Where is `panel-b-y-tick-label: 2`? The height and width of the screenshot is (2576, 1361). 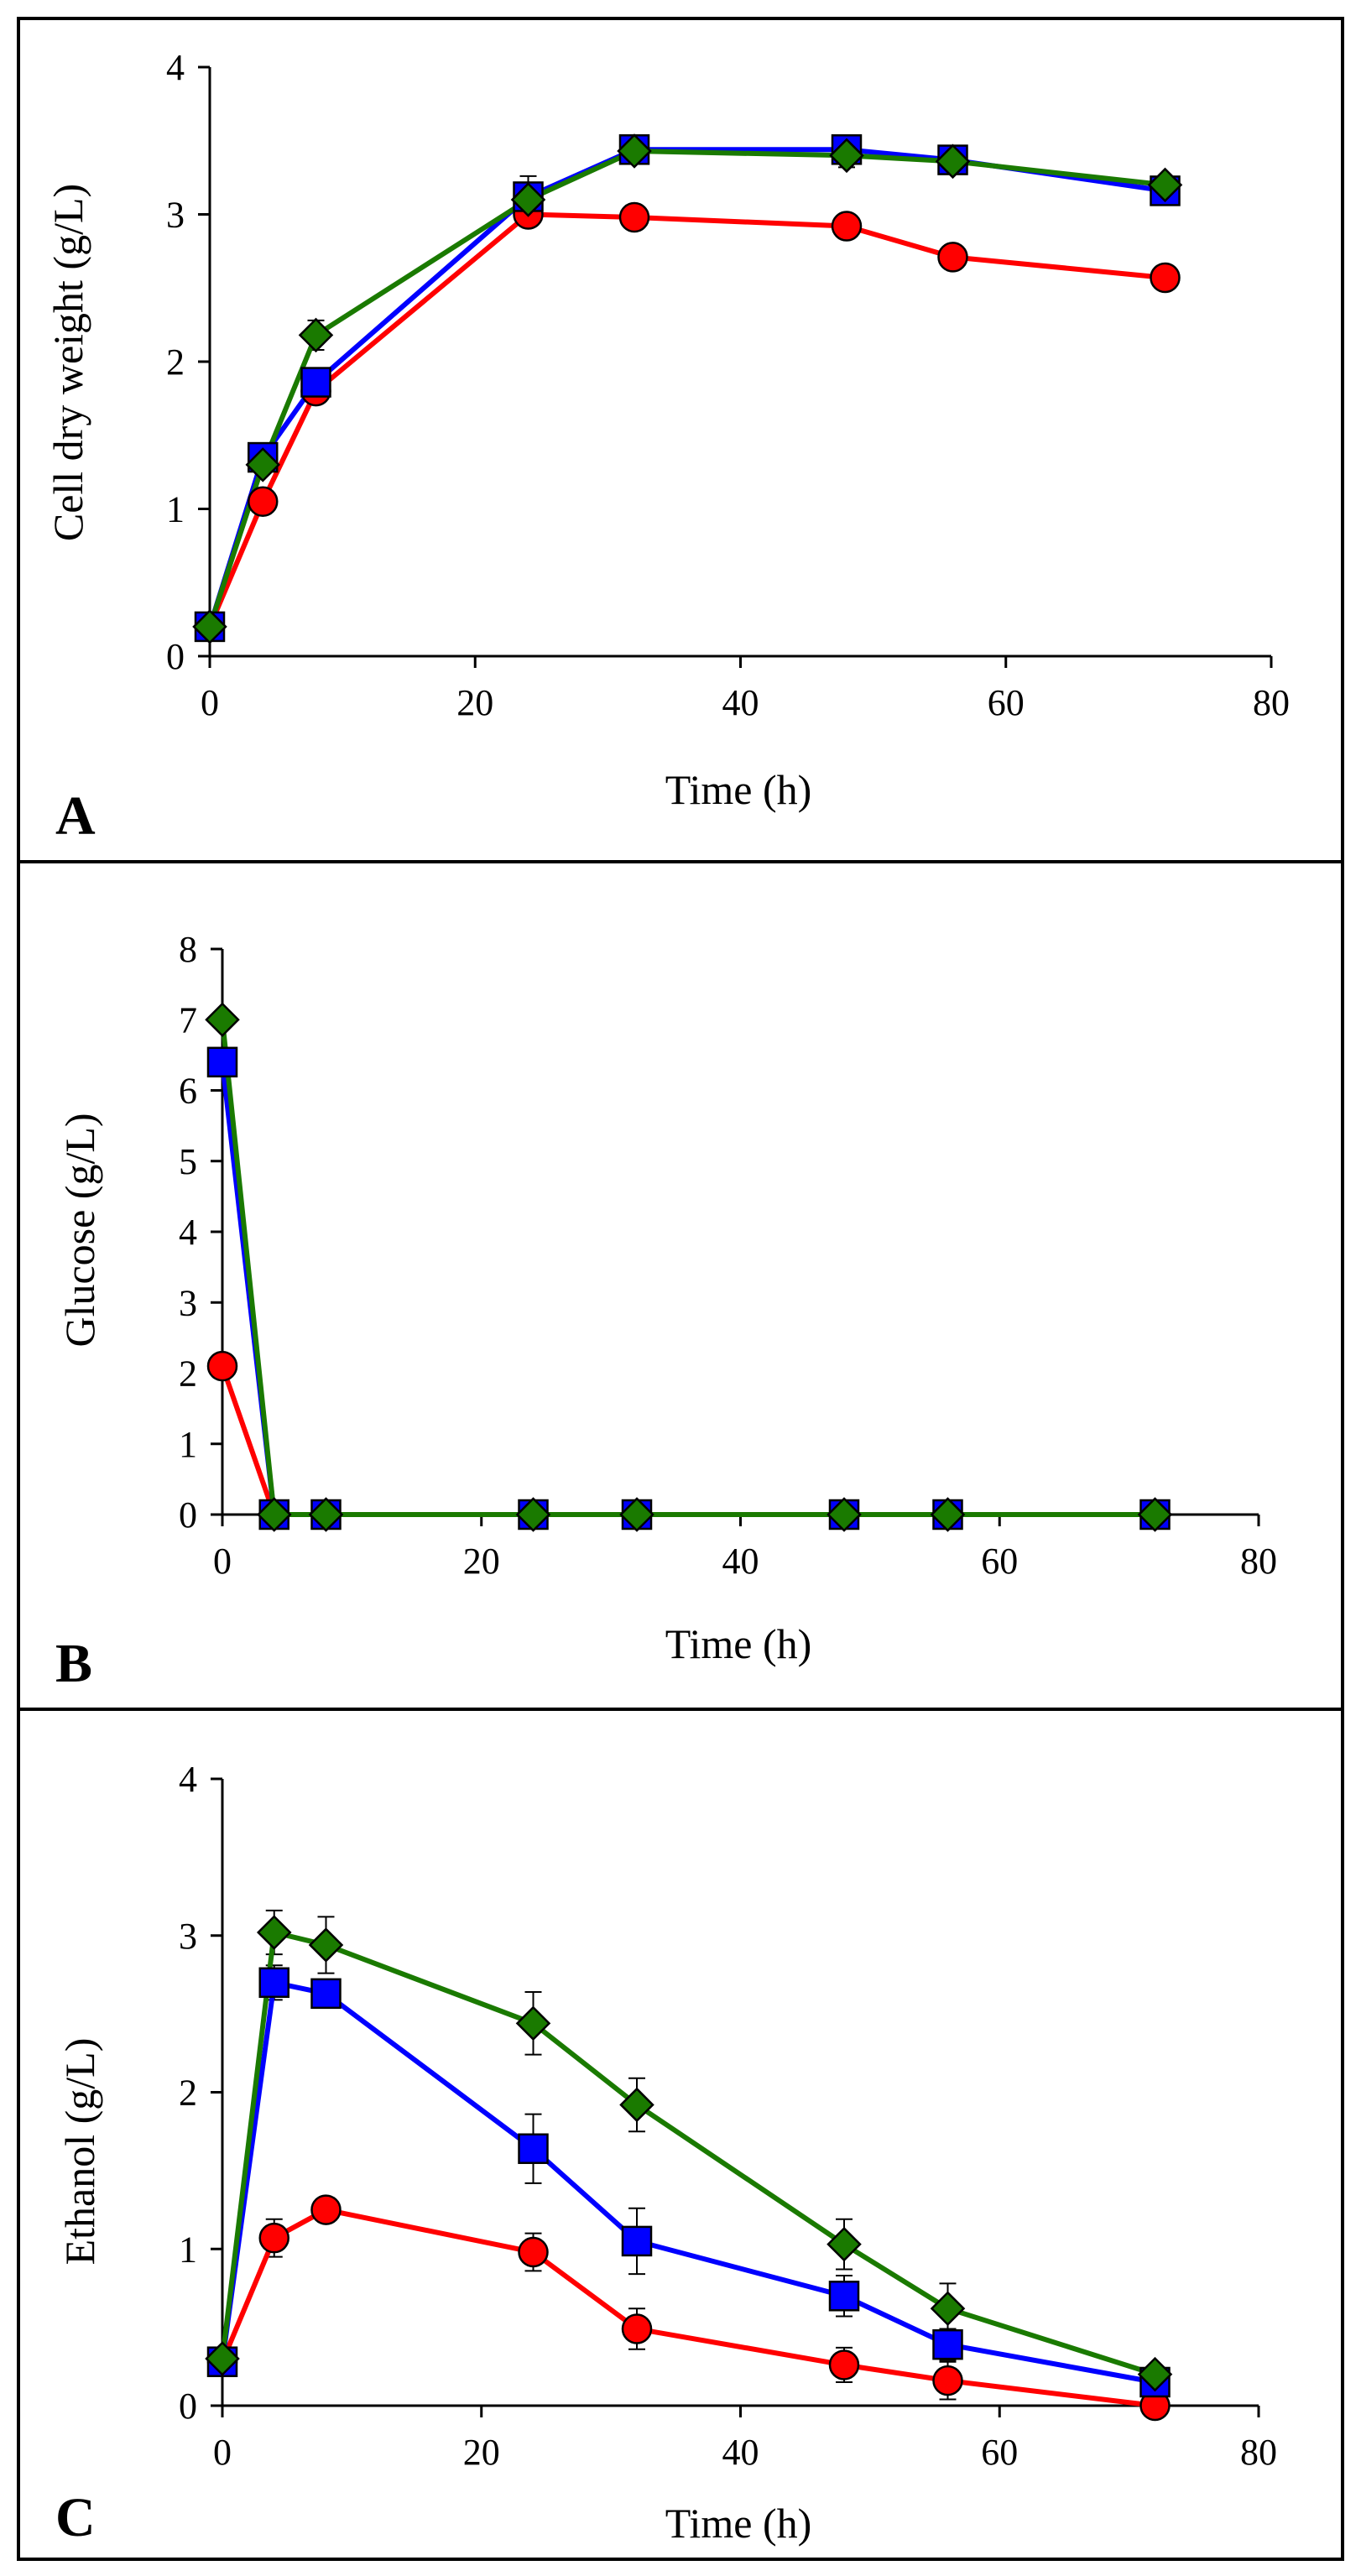
panel-b-y-tick-label: 2 is located at coordinates (188, 1374).